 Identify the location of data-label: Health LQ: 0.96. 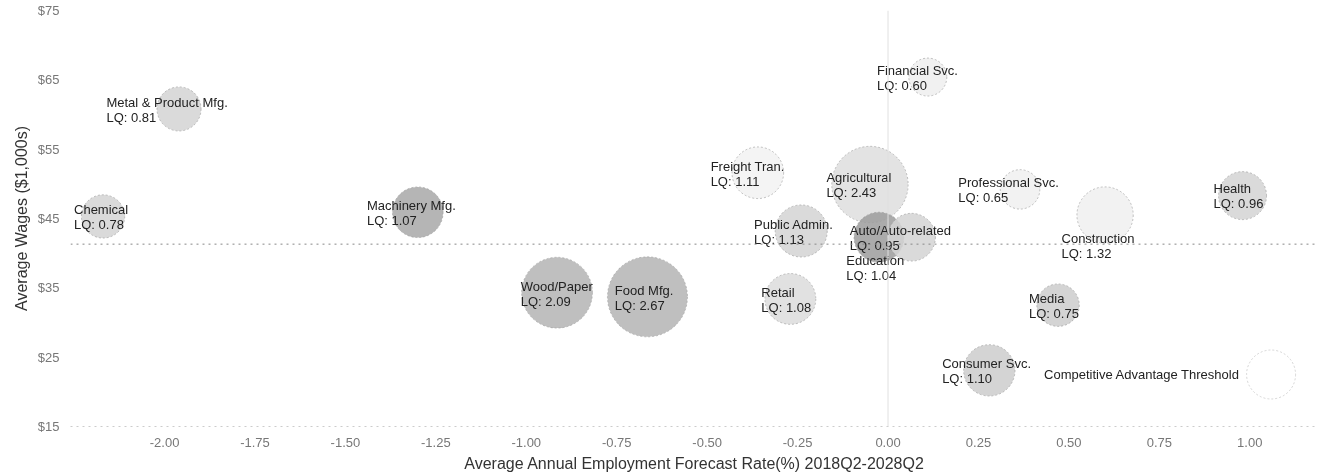
(1238, 196).